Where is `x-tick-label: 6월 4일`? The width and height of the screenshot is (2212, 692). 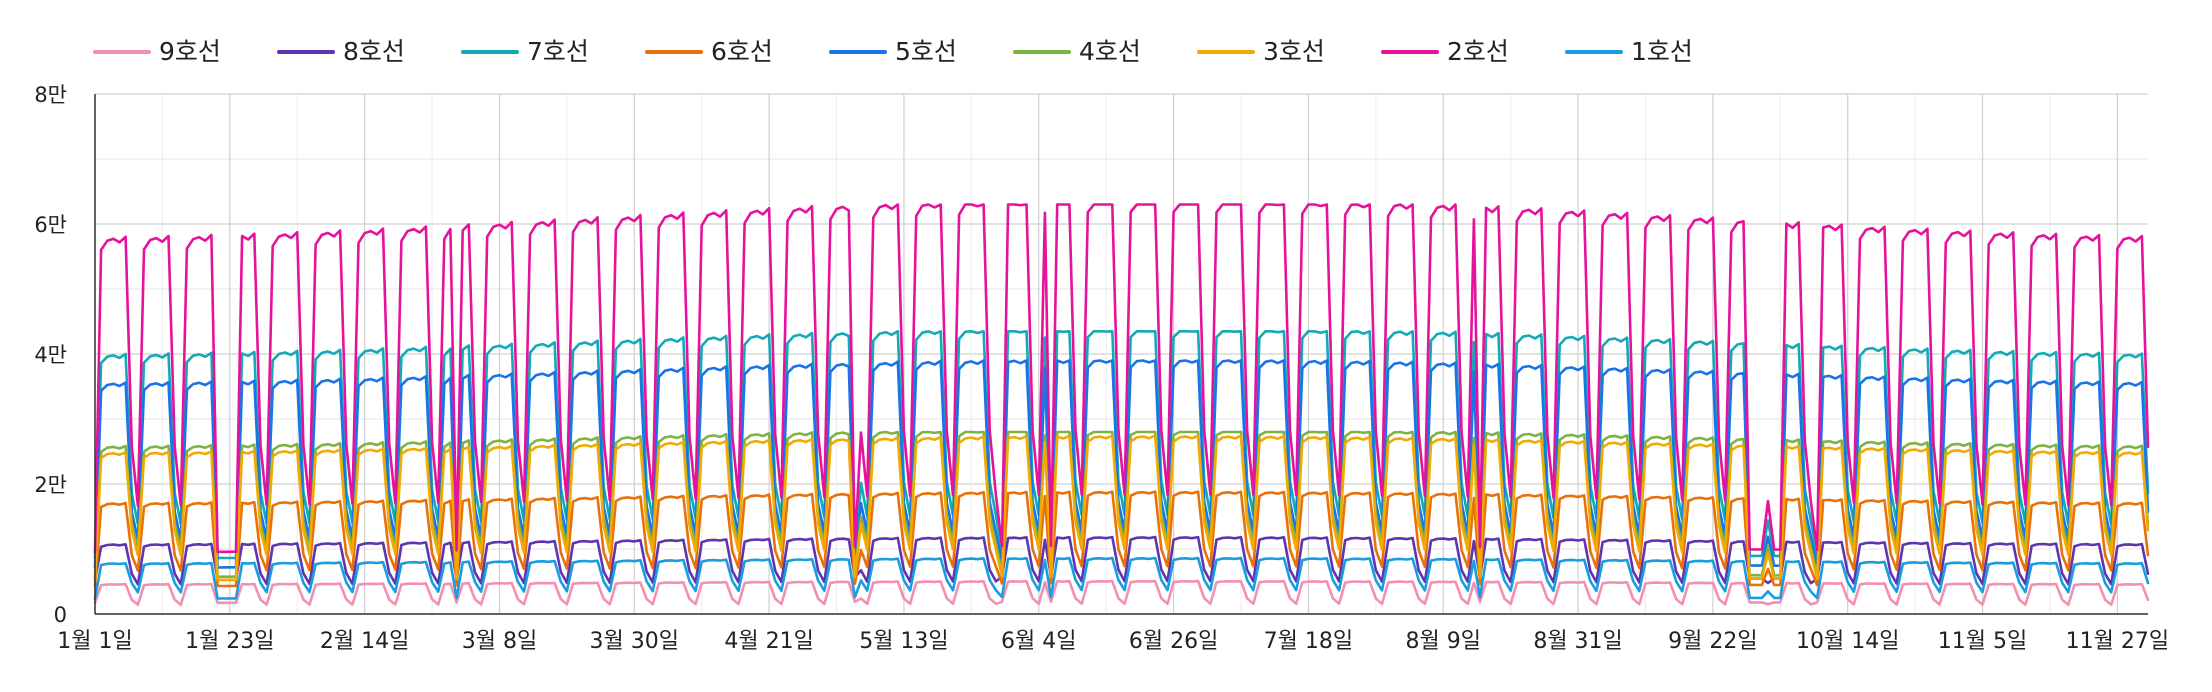
x-tick-label: 6월 4일 is located at coordinates (1038, 641).